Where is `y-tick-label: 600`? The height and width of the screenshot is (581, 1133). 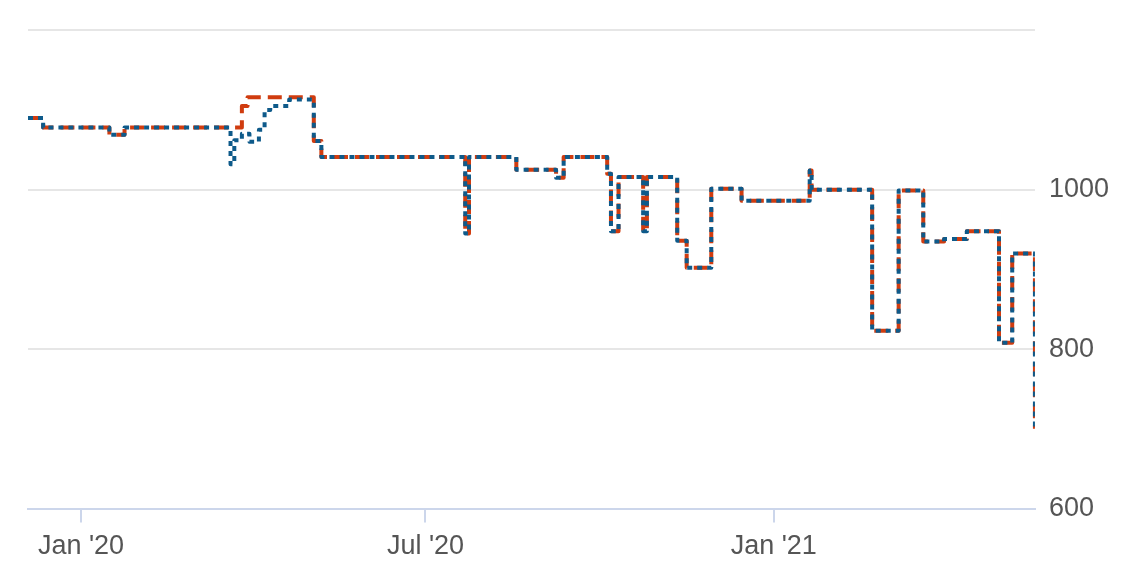 y-tick-label: 600 is located at coordinates (1071, 507).